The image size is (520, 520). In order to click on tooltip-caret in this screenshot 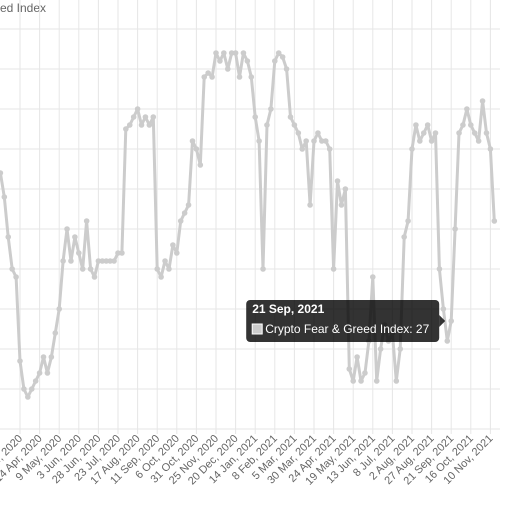, I will do `click(442, 321)`.